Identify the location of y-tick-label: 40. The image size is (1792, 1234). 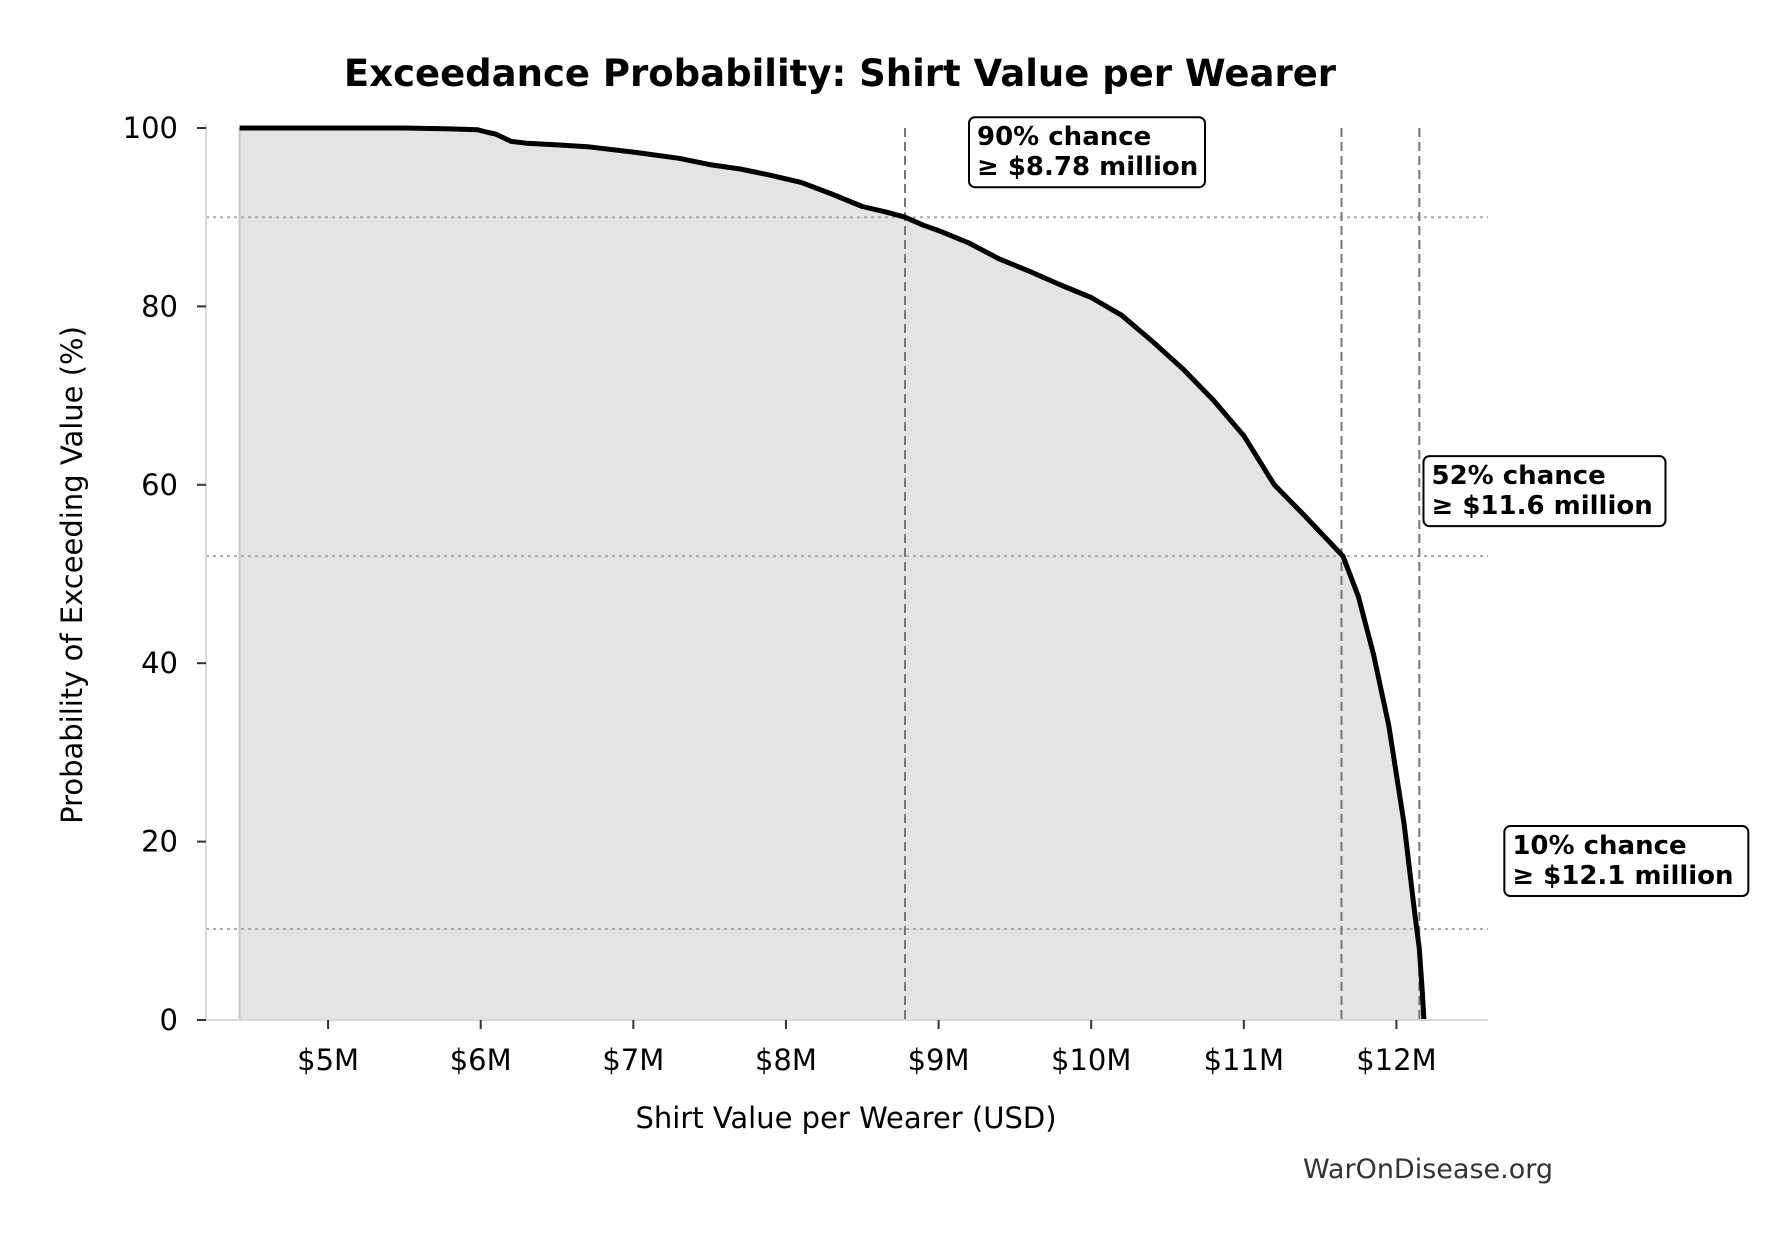
(159, 663).